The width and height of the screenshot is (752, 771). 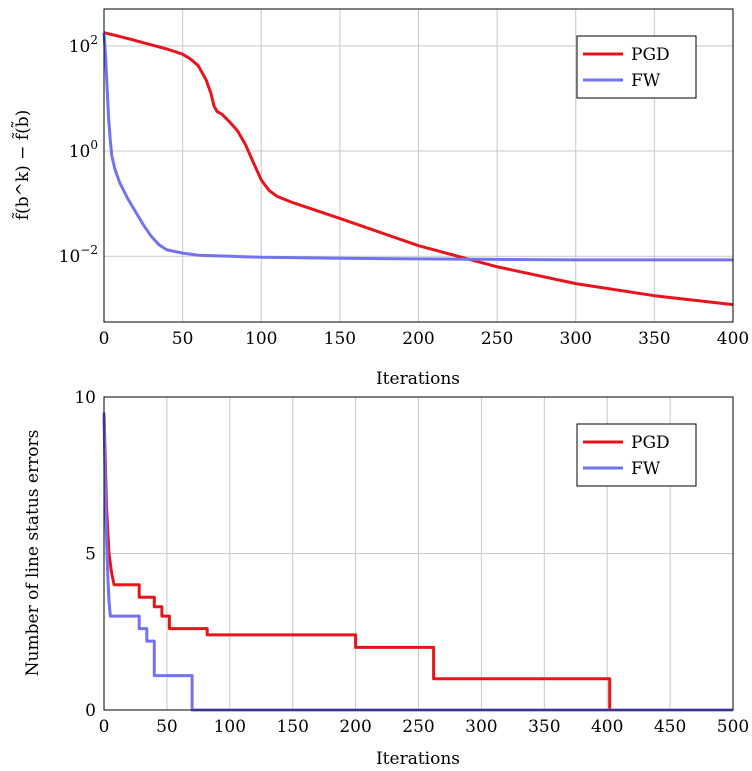 I want to click on y-axis-label: Number of line status errors, so click(x=33, y=553).